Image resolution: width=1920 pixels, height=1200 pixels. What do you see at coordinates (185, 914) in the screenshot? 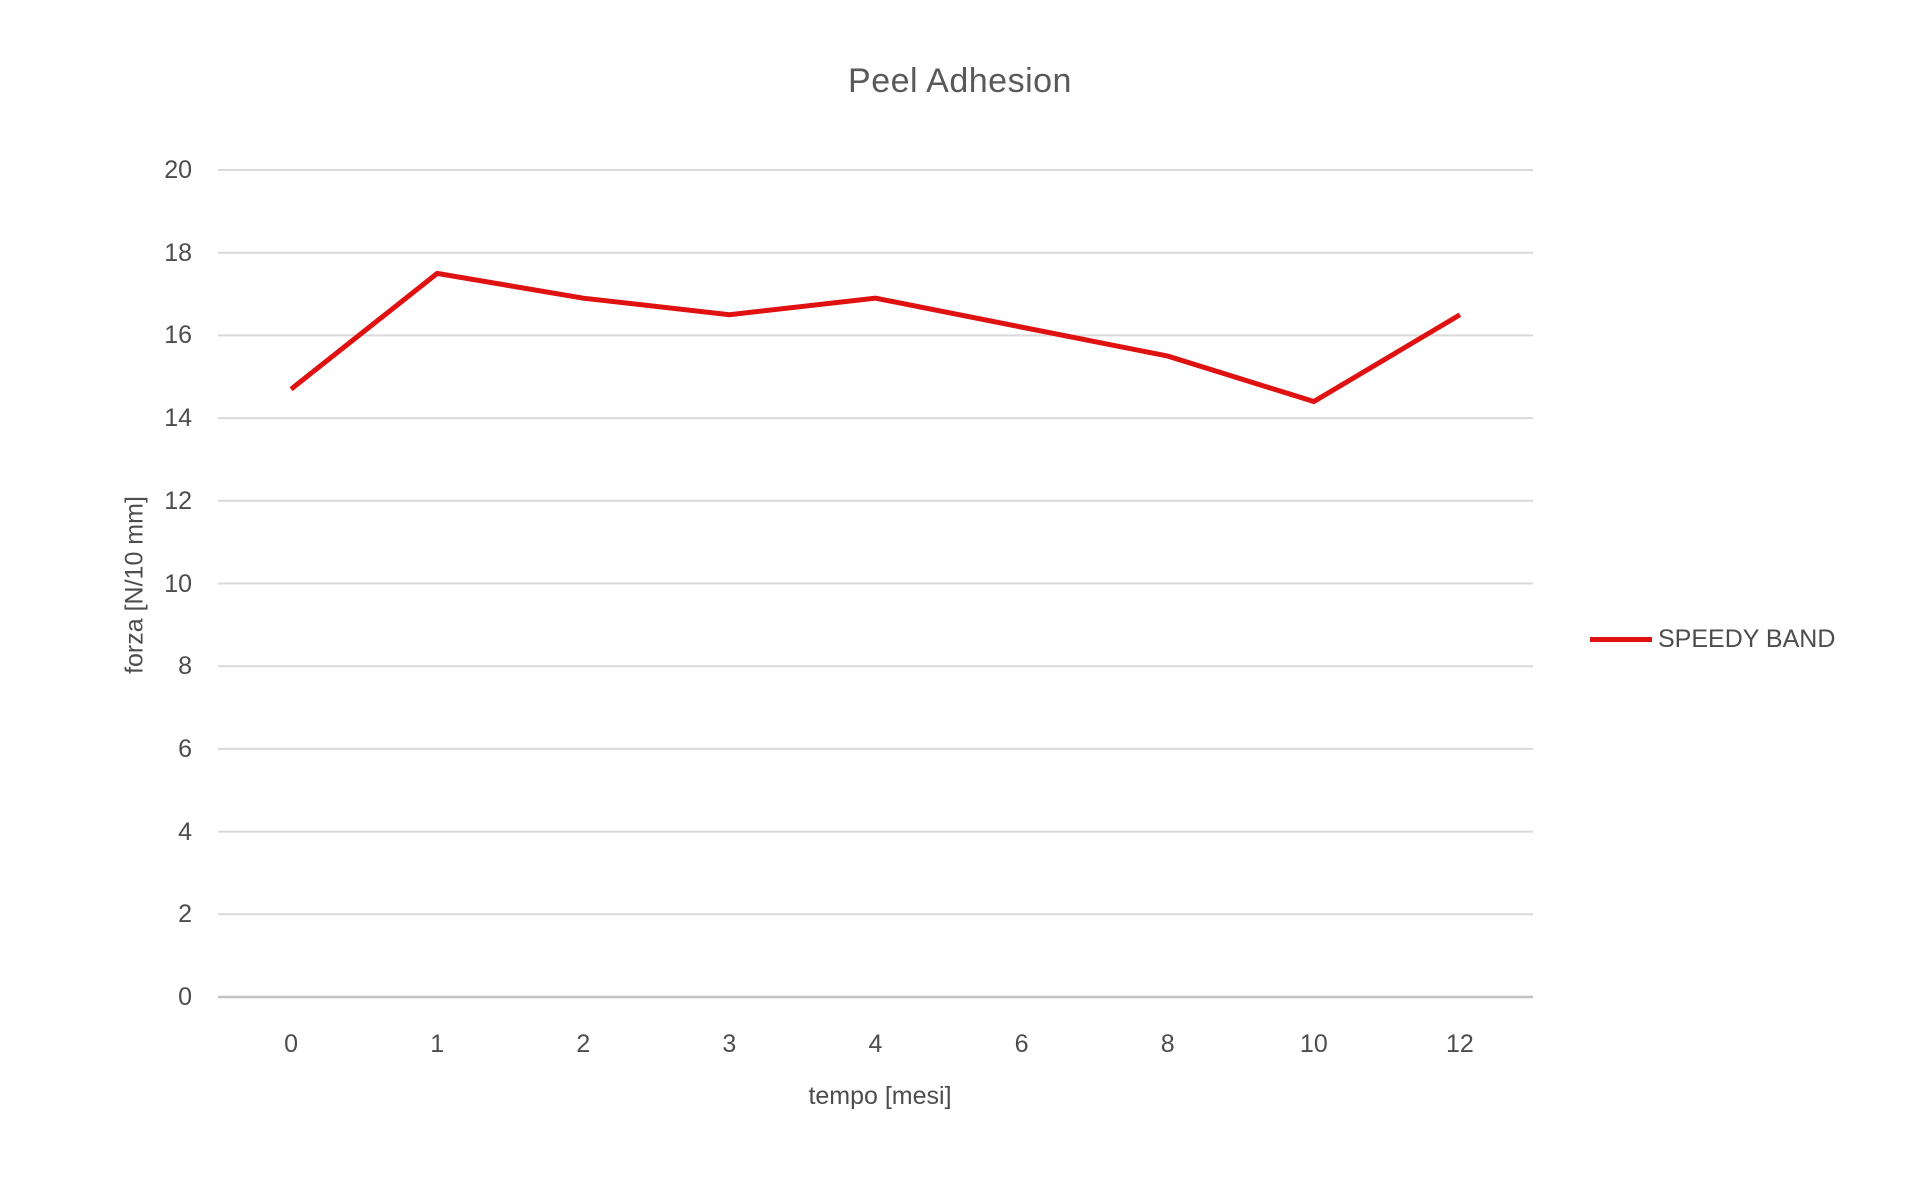
I see `y-tick-label: 2` at bounding box center [185, 914].